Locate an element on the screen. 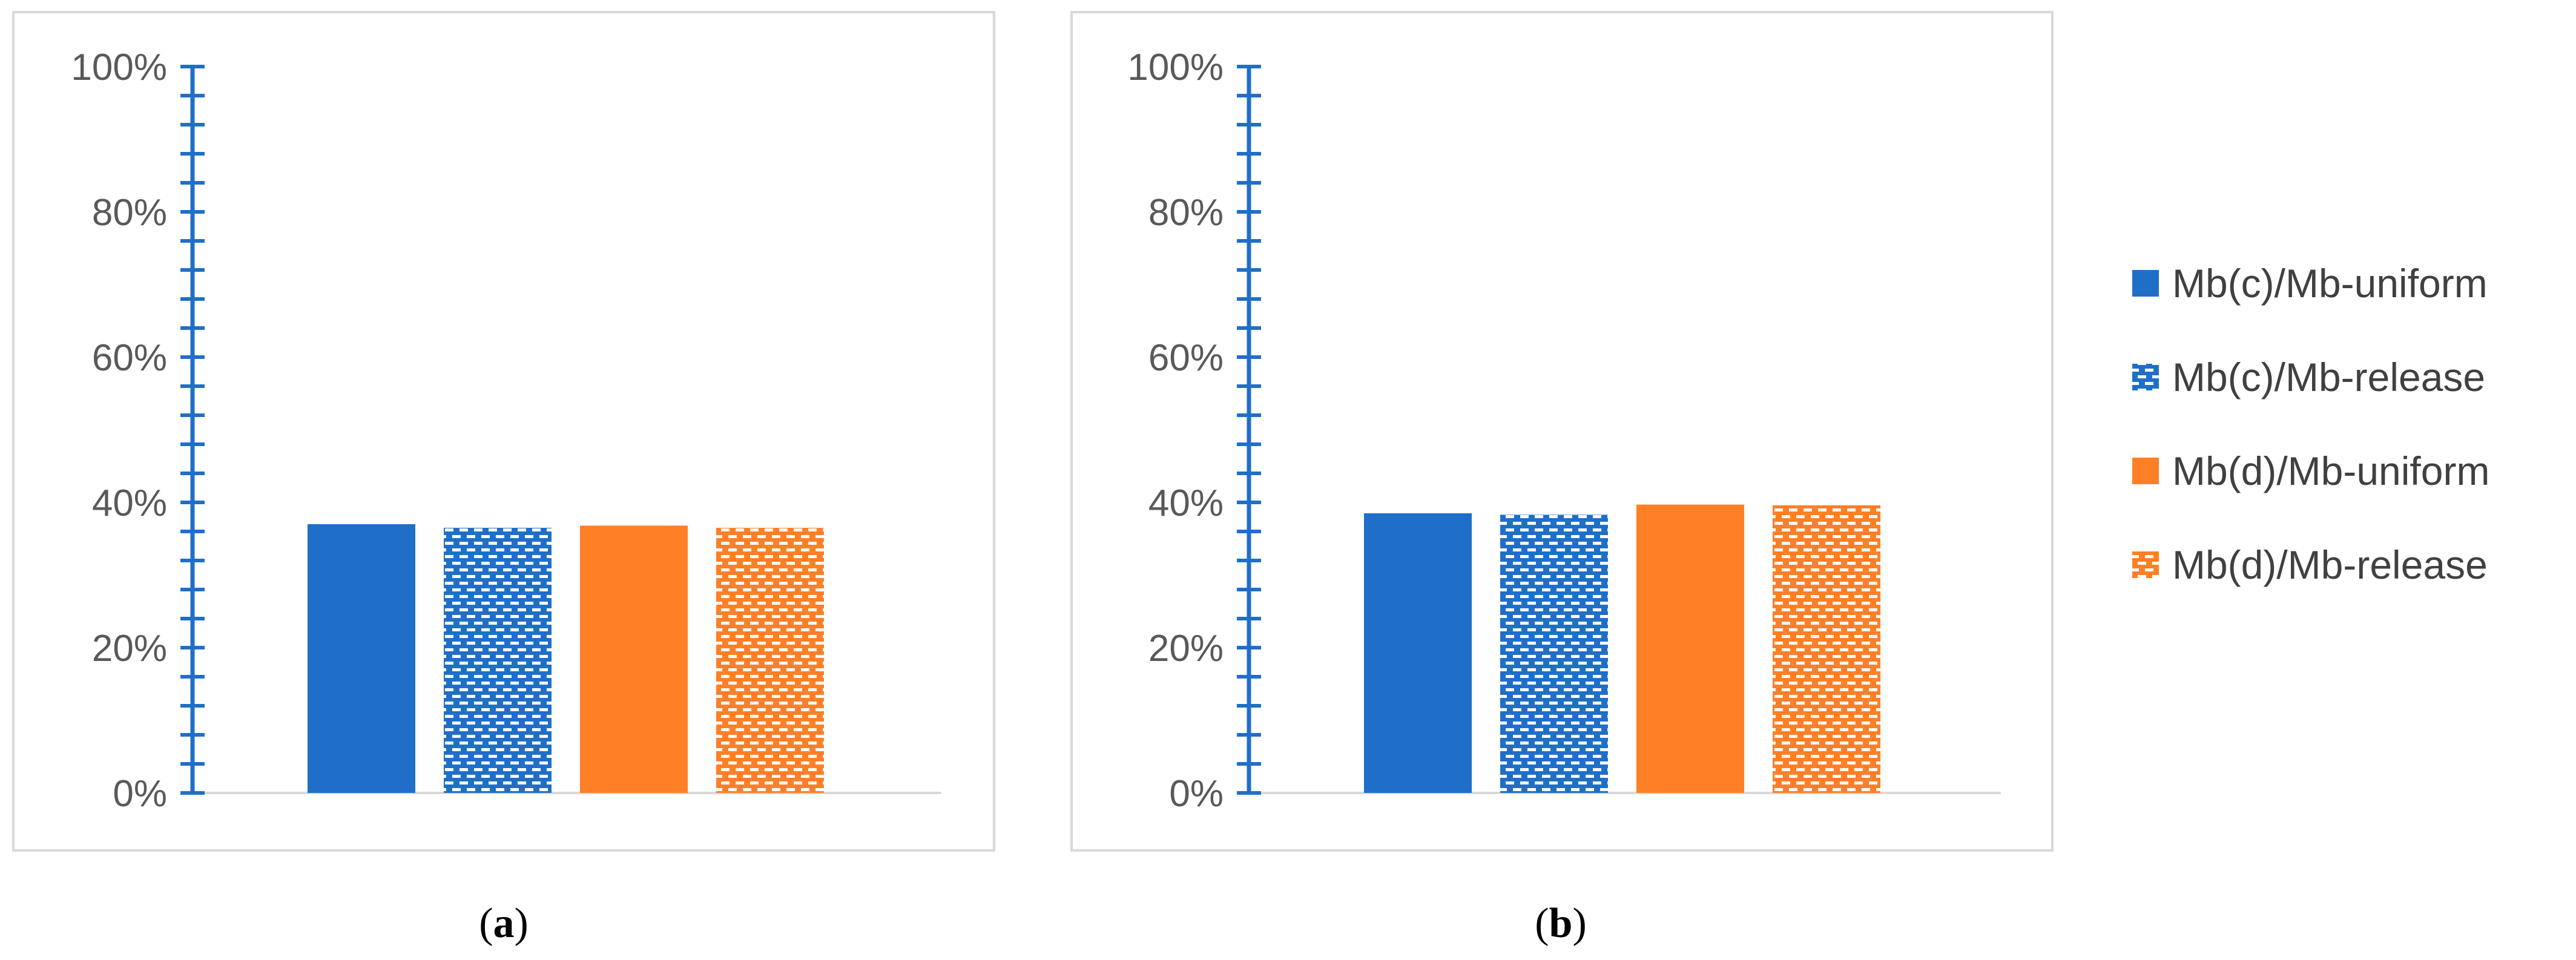 This screenshot has width=2576, height=960. panel-caption-b: (b) is located at coordinates (1561, 923).